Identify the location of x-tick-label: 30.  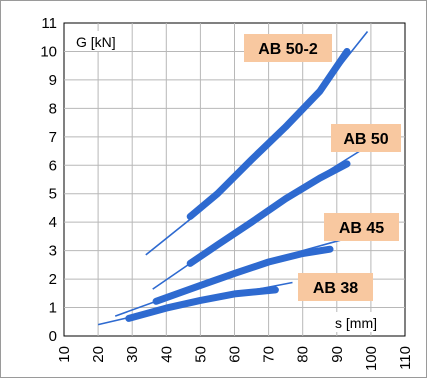
(132, 354).